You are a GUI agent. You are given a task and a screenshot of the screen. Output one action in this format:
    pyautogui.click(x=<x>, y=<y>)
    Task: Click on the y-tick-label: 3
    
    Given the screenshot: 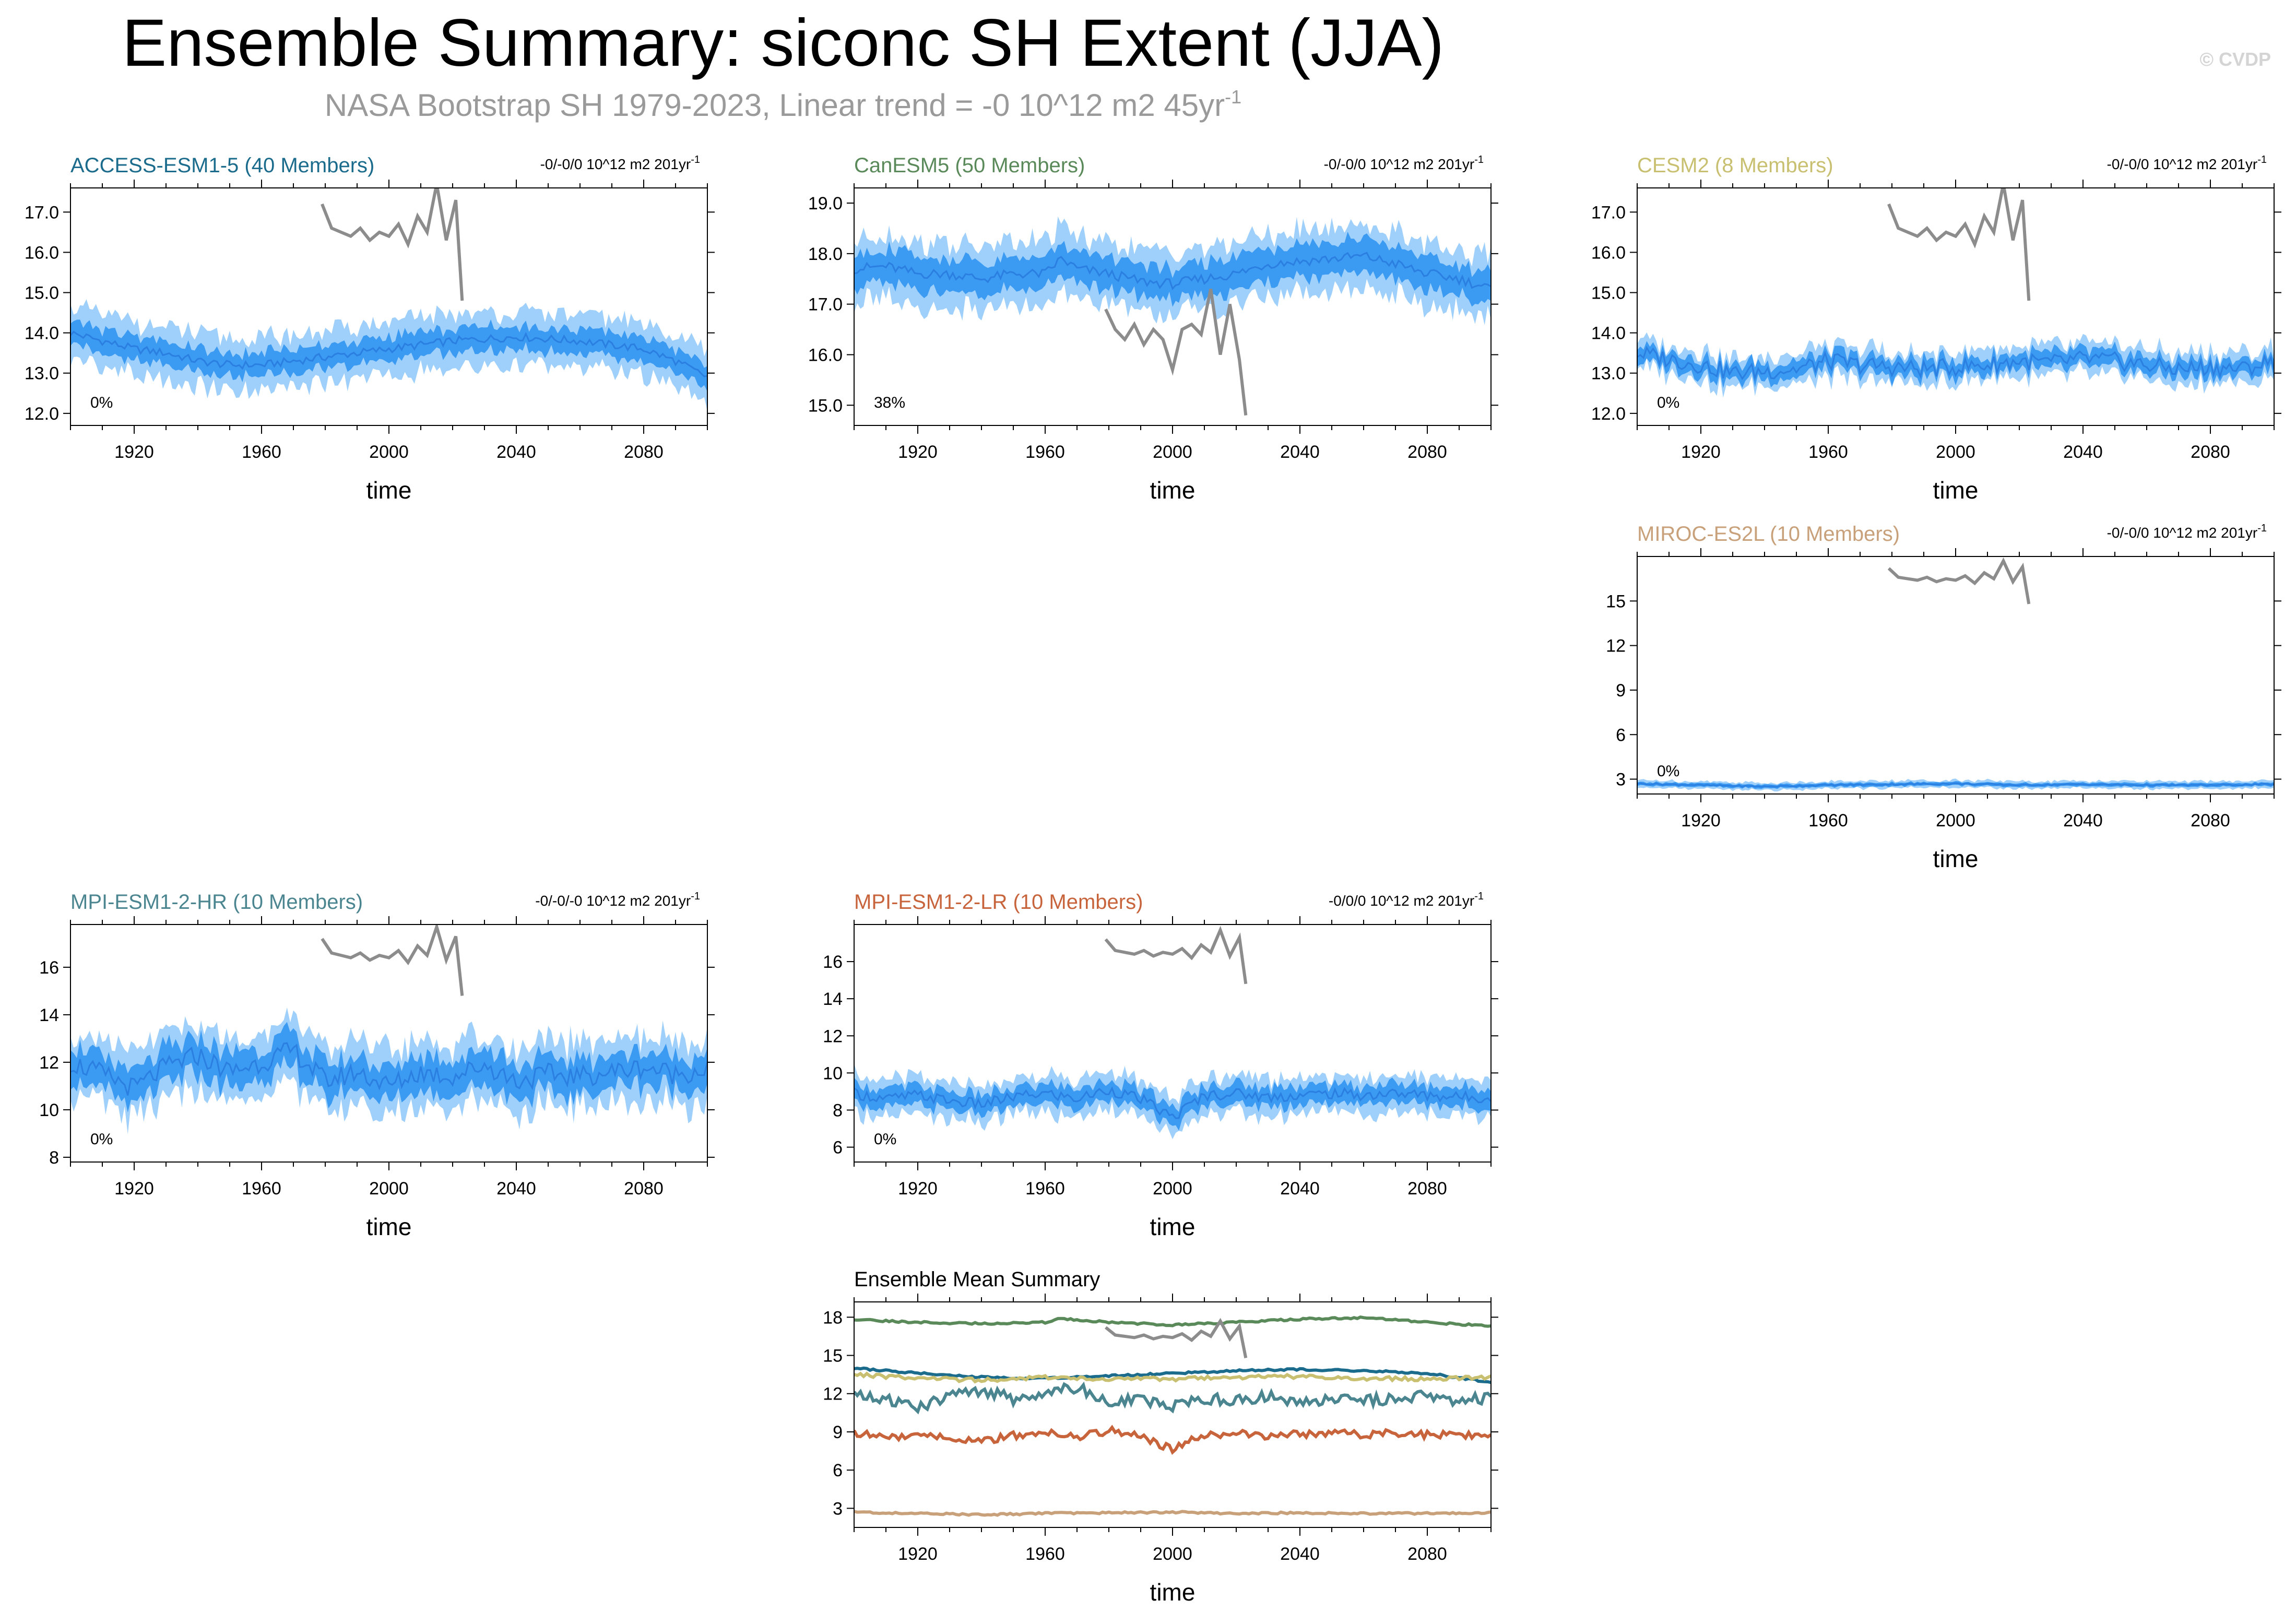 What is the action you would take?
    pyautogui.click(x=1621, y=780)
    